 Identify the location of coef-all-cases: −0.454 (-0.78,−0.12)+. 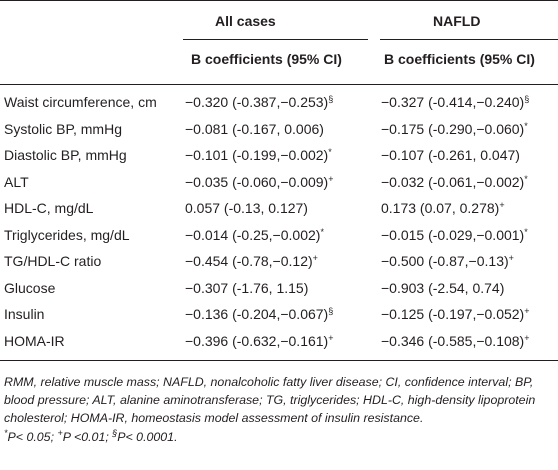
(251, 261).